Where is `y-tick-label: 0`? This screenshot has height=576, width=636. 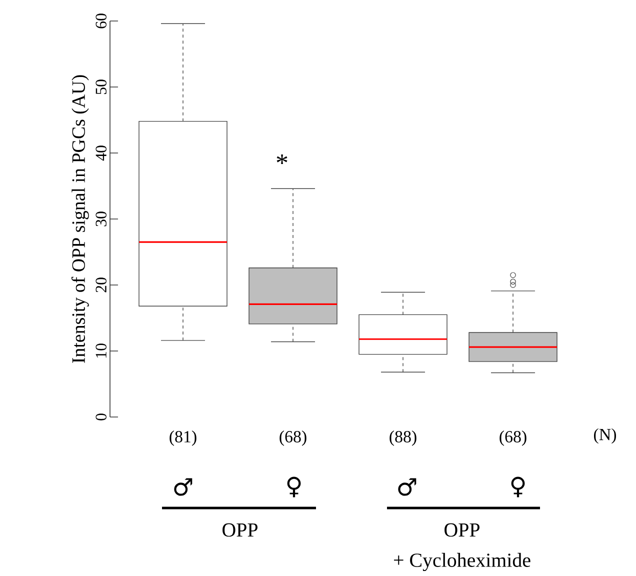 y-tick-label: 0 is located at coordinates (101, 417).